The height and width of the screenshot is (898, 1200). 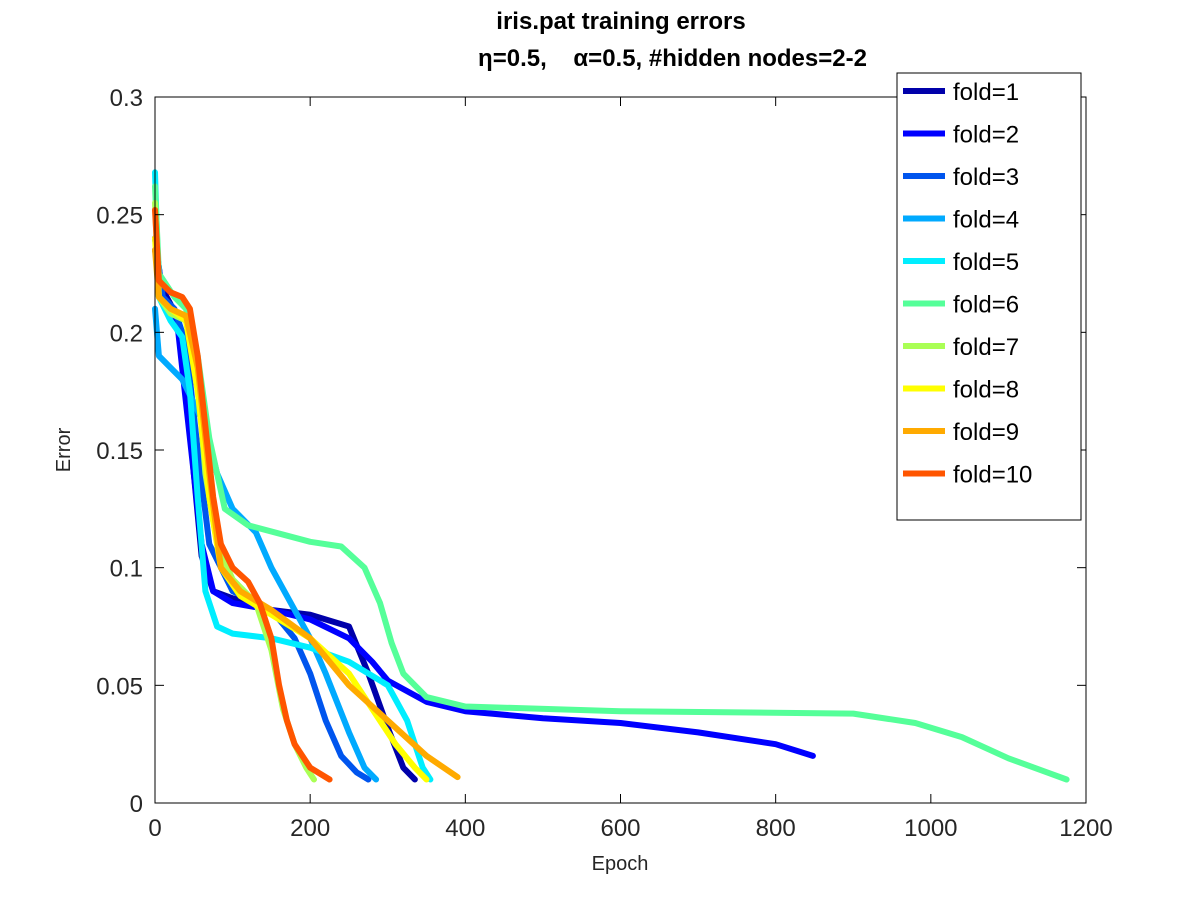 I want to click on x-tick-label: 400, so click(x=465, y=828).